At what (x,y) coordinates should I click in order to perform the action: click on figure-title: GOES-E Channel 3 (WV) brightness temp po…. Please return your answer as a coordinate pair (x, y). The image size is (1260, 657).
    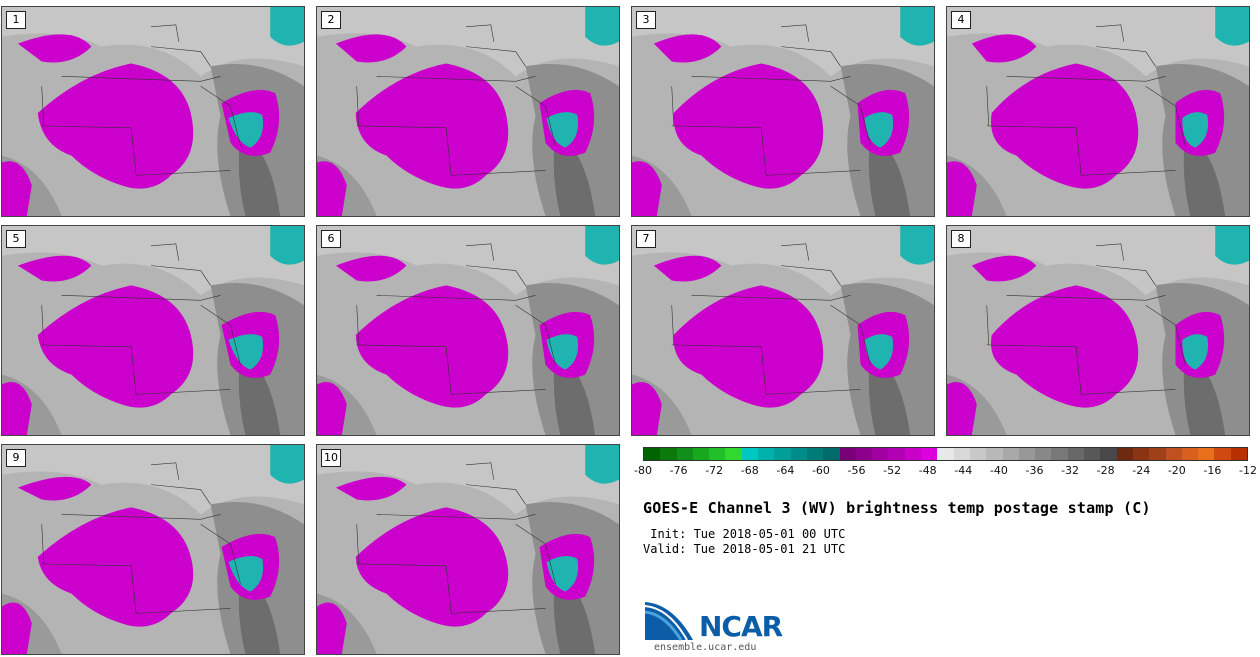
    Looking at the image, I should click on (897, 508).